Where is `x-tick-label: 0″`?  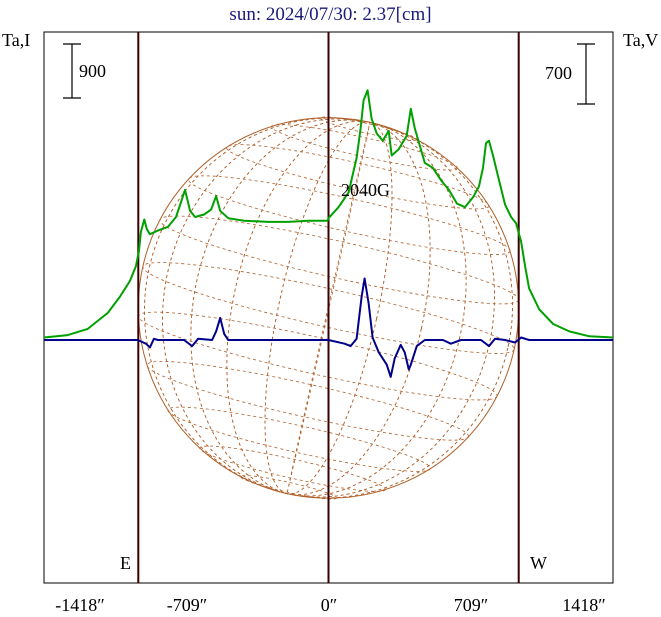
x-tick-label: 0″ is located at coordinates (329, 605).